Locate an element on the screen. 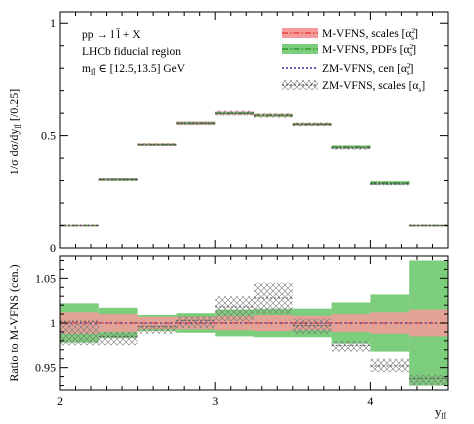  legend-entry-zmvfns-scales: ZM-VFNS, scales [αs] is located at coordinates (353, 87).